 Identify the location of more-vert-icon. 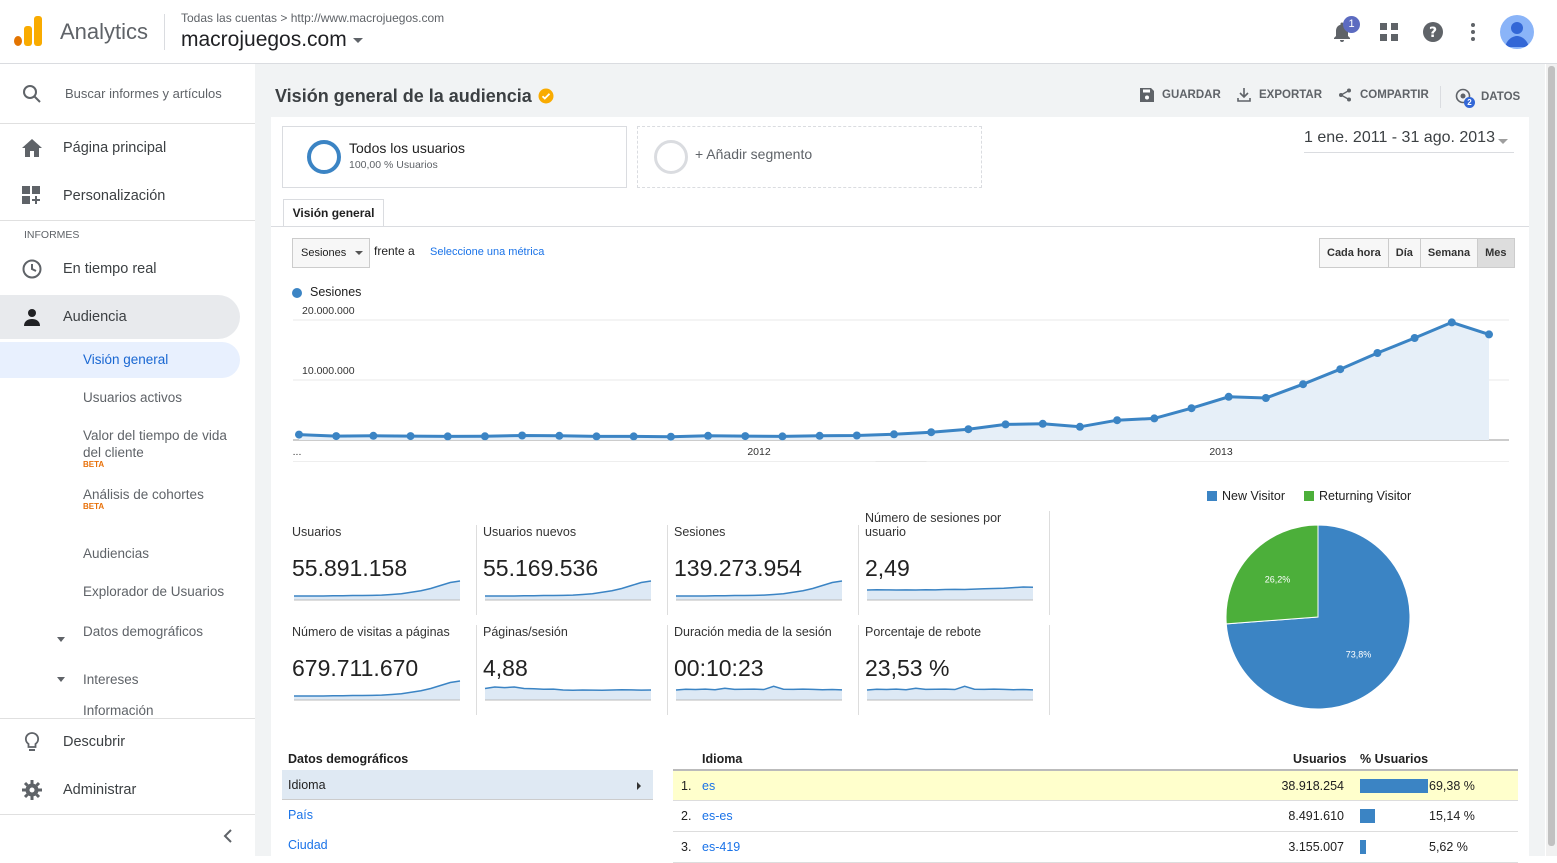
(1473, 32).